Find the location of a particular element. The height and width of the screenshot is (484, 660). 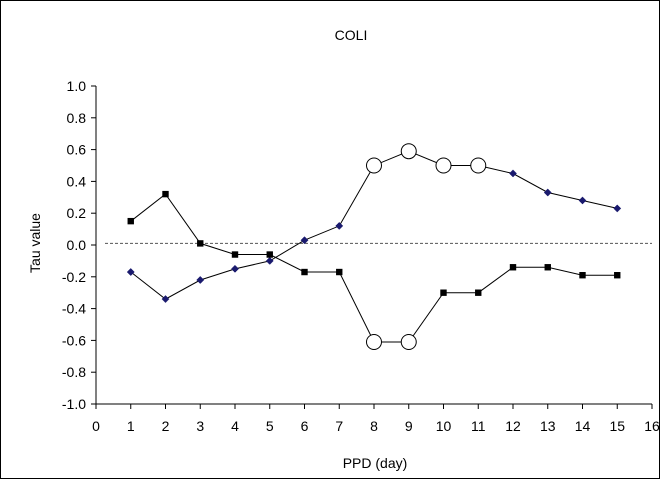

x-tick-label: 16 is located at coordinates (652, 426).